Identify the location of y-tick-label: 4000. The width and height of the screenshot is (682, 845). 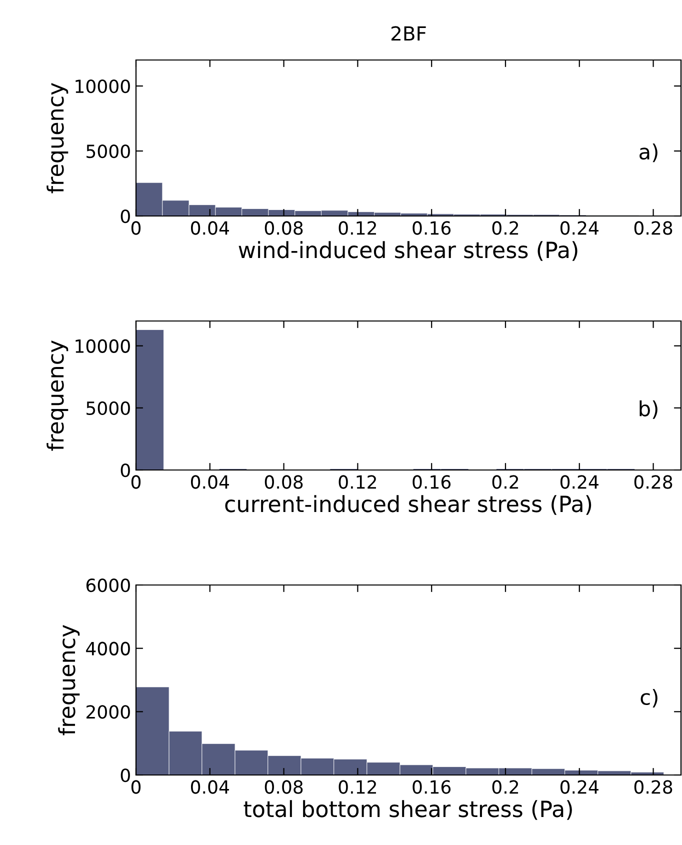
(108, 649).